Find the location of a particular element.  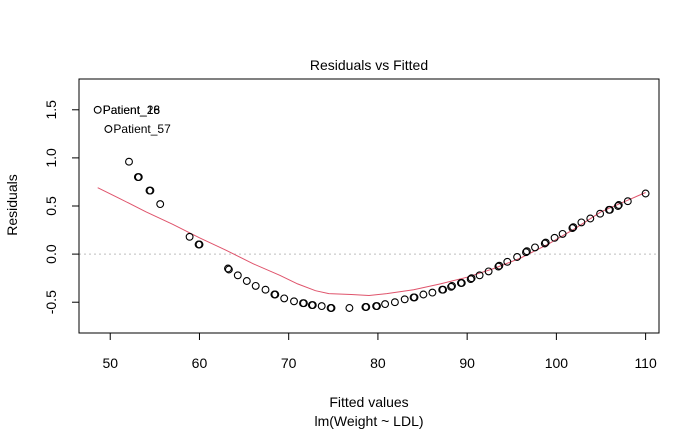

x-axis-sublabel: lm(Weight ~ LDL) is located at coordinates (368, 421).